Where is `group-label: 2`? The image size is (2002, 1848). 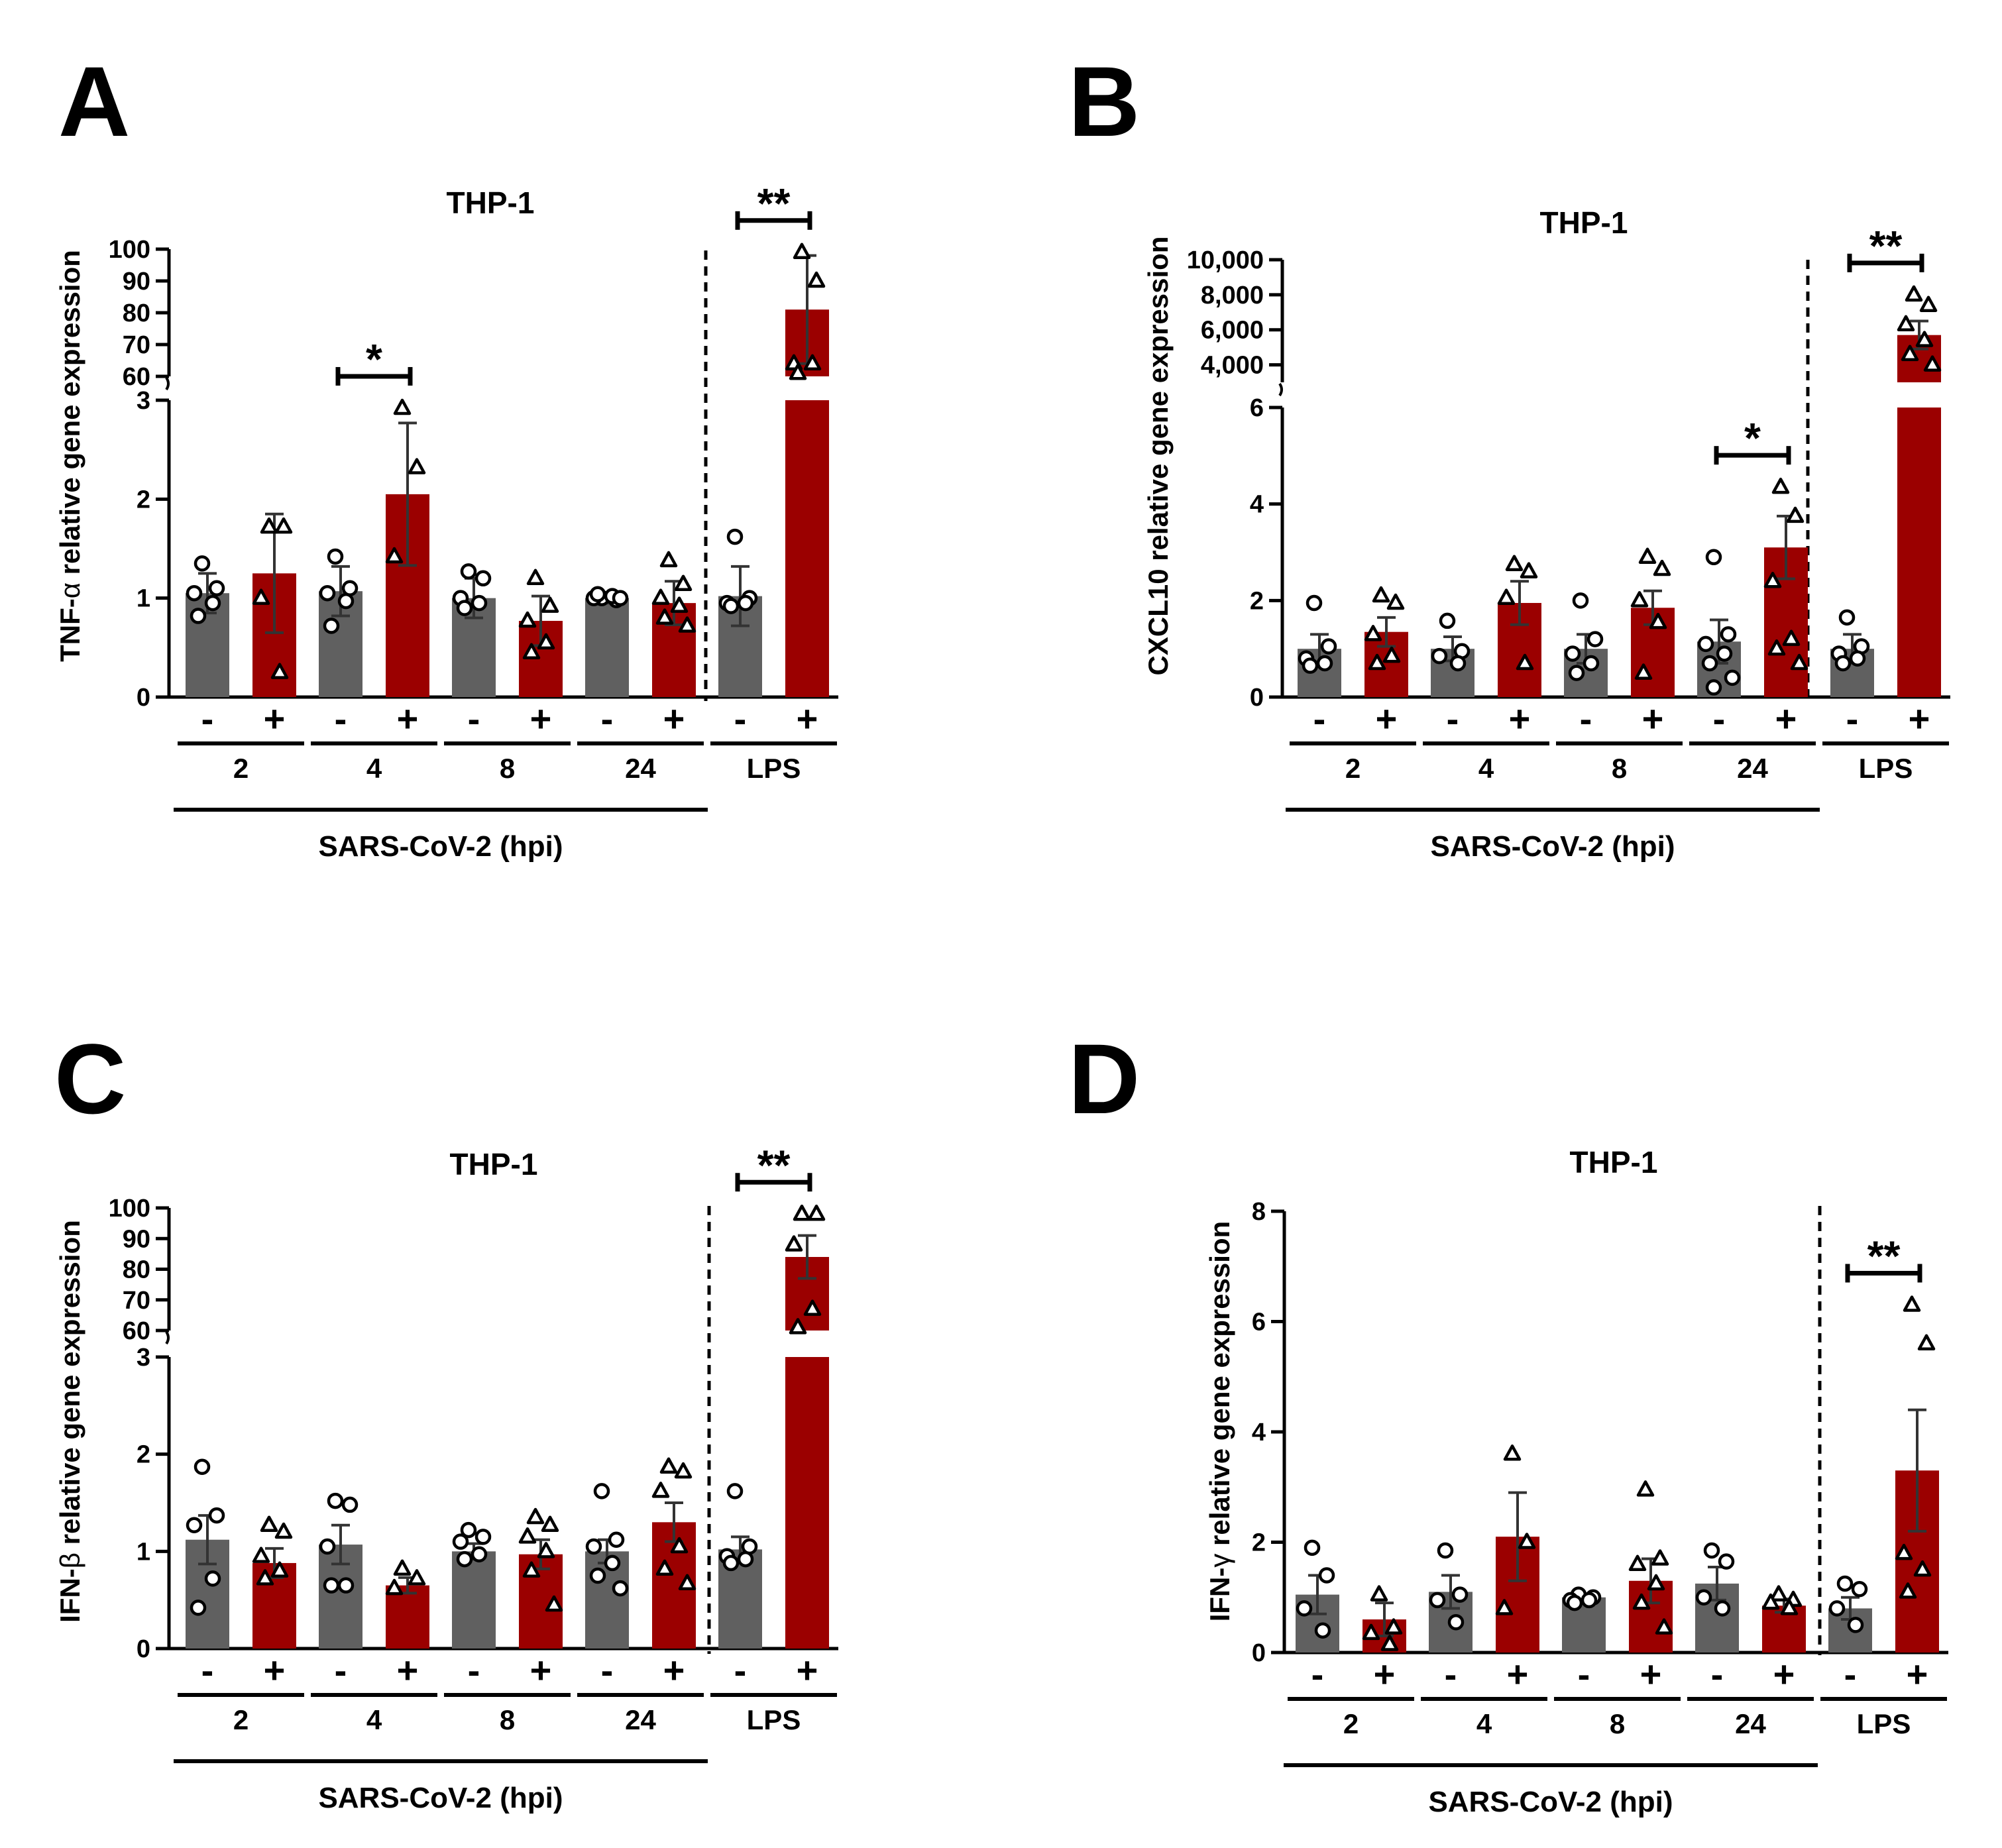
group-label: 2 is located at coordinates (241, 768).